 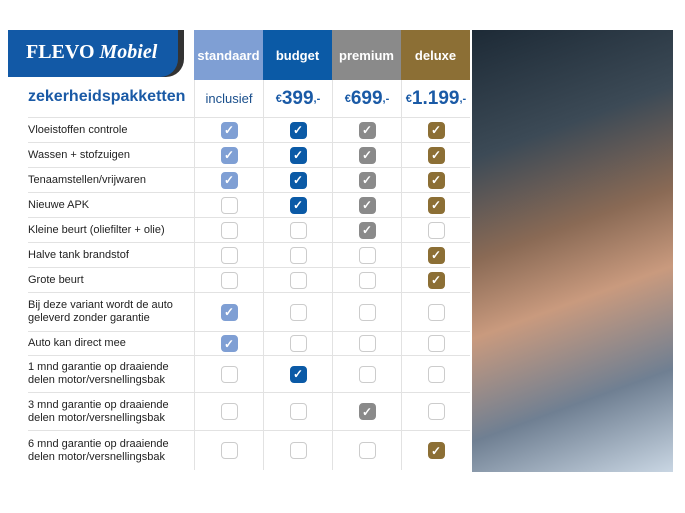 I want to click on package-price-budget: €399 ,-, so click(x=297, y=98).